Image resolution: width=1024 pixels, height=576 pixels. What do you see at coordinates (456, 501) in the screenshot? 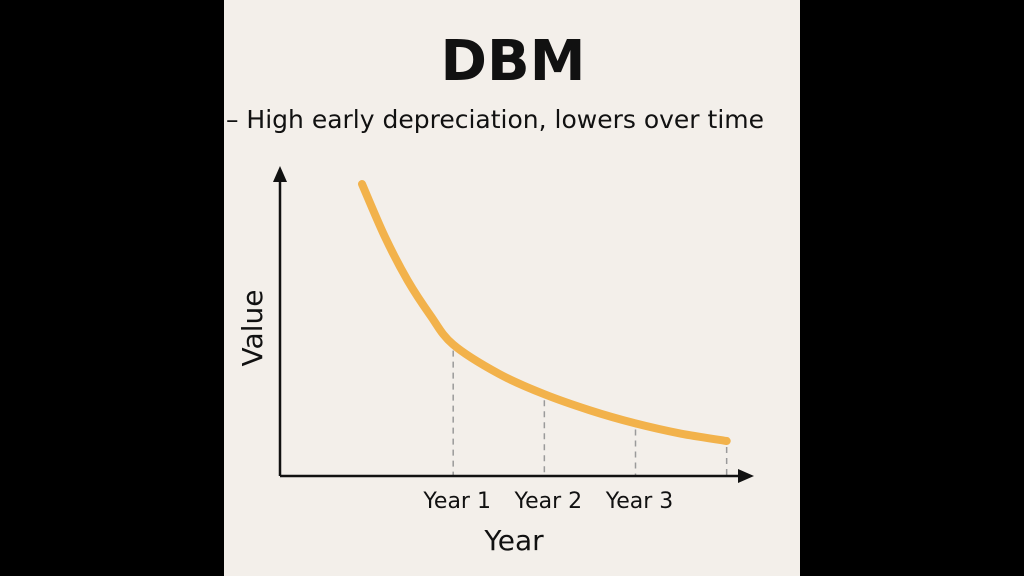
I see `x-tick-label-1: Year 1` at bounding box center [456, 501].